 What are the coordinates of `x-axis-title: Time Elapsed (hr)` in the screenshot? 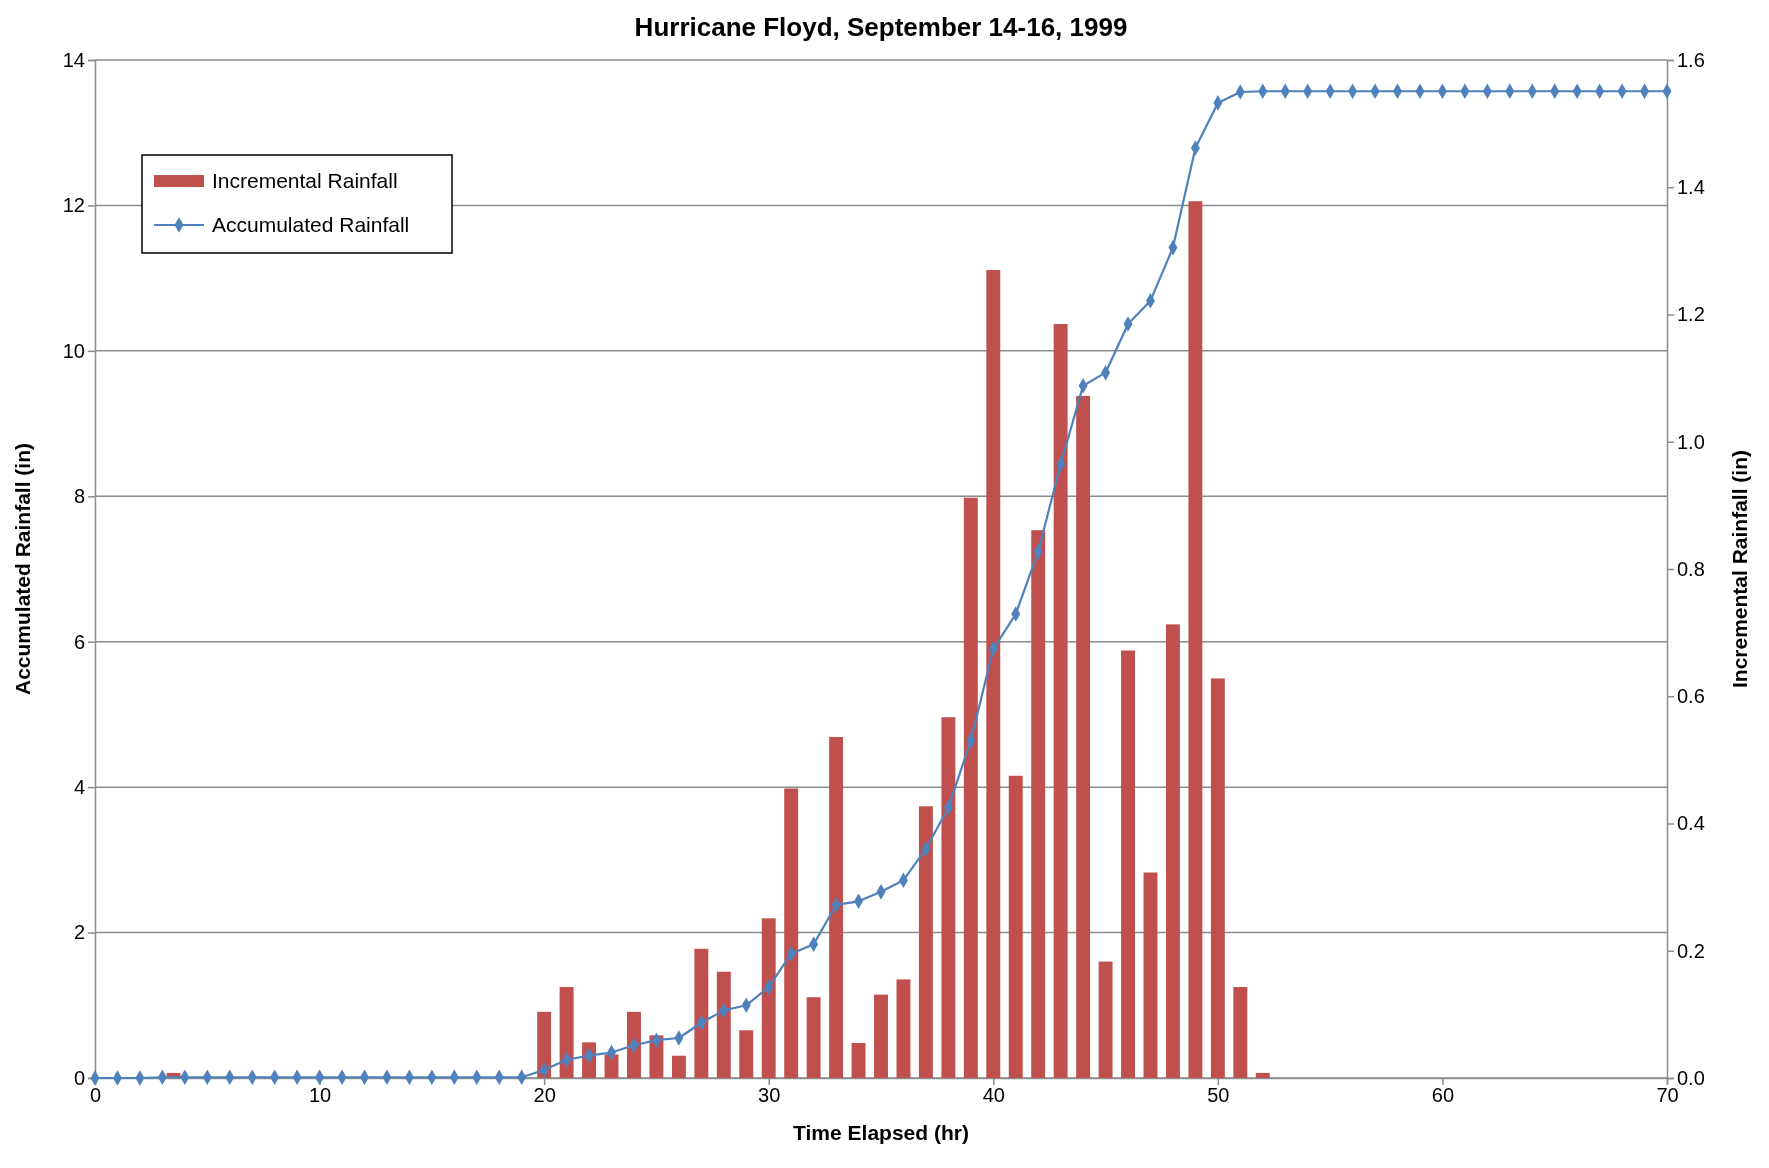 It's located at (881, 1132).